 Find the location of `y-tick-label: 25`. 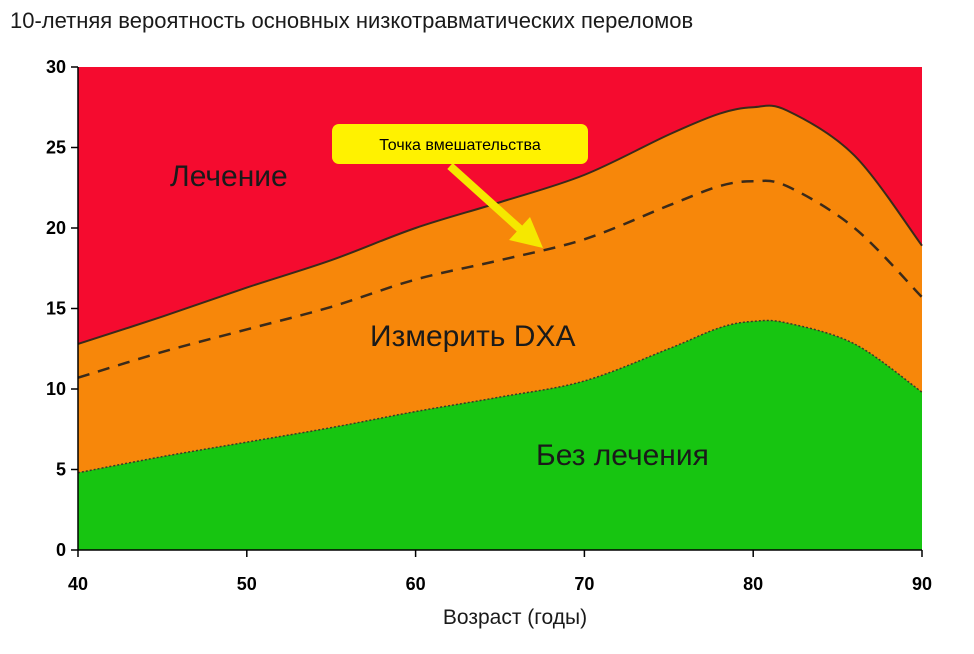

y-tick-label: 25 is located at coordinates (56, 148).